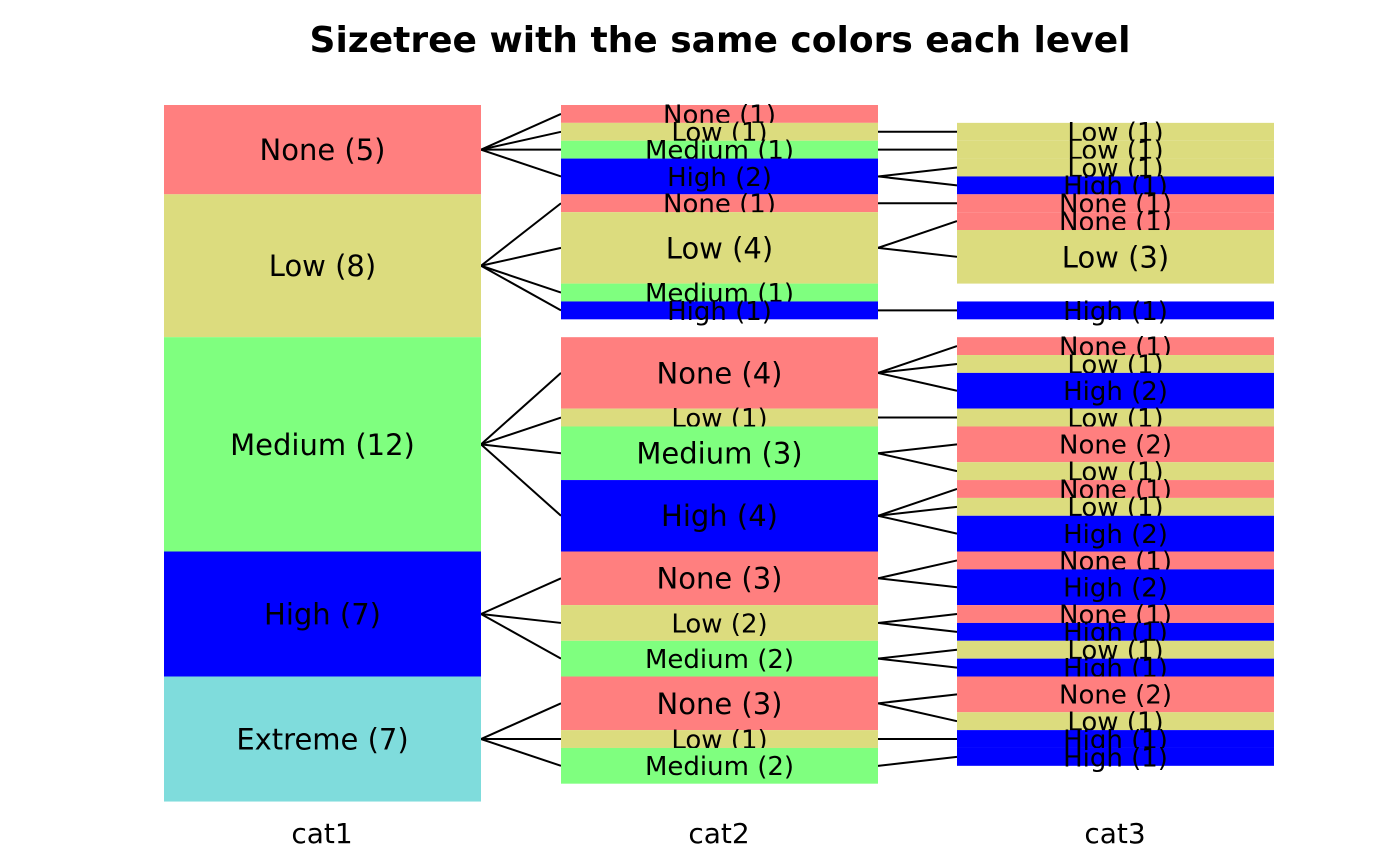 This screenshot has width=1400, height=866. I want to click on segment-label-cat2-medium-4-2: Medium (2), so click(719, 767).